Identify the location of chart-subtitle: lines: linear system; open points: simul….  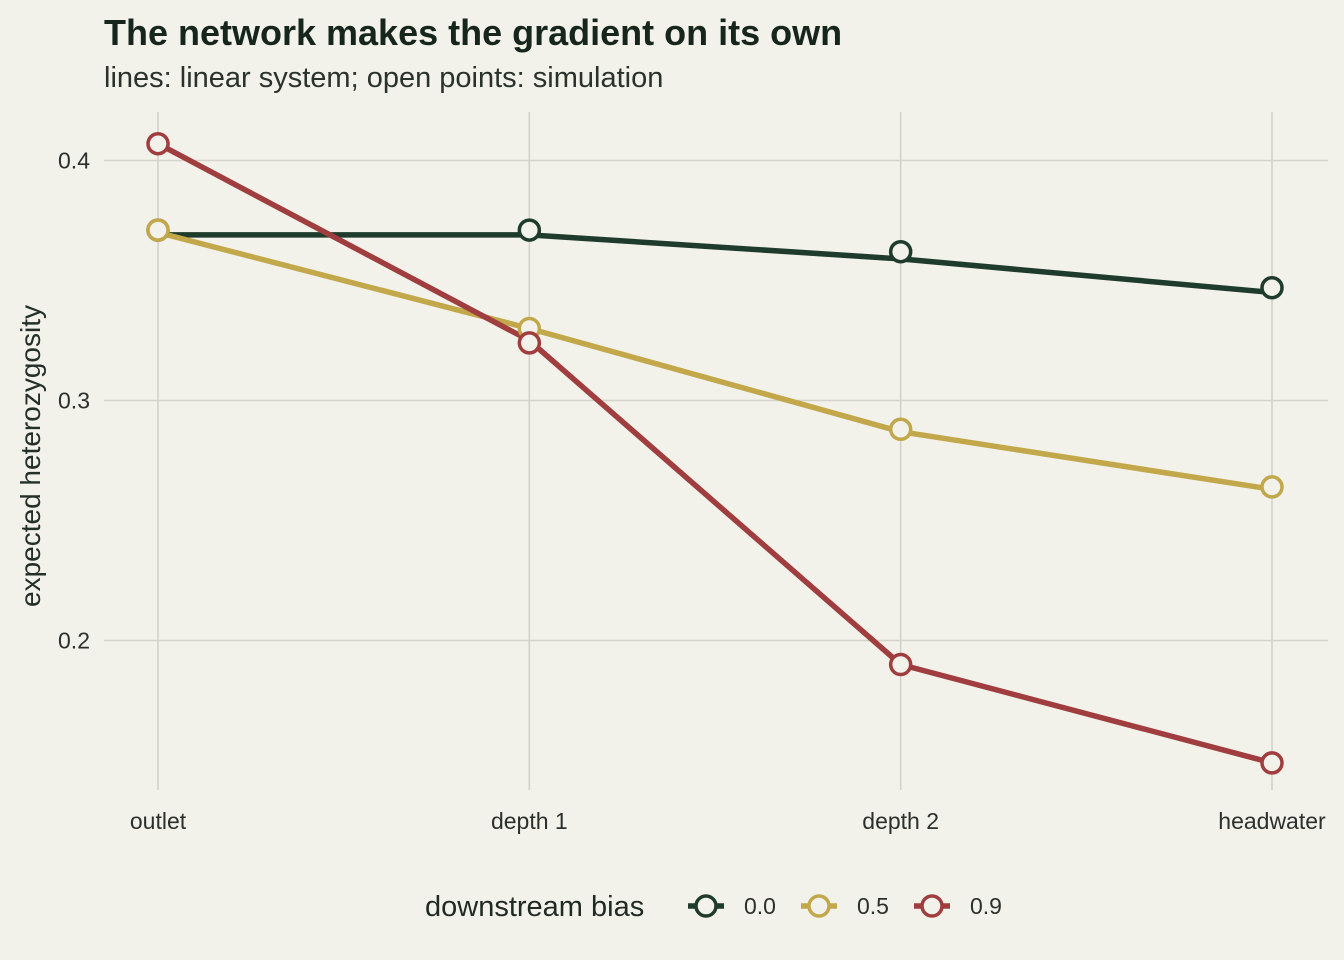
(384, 78).